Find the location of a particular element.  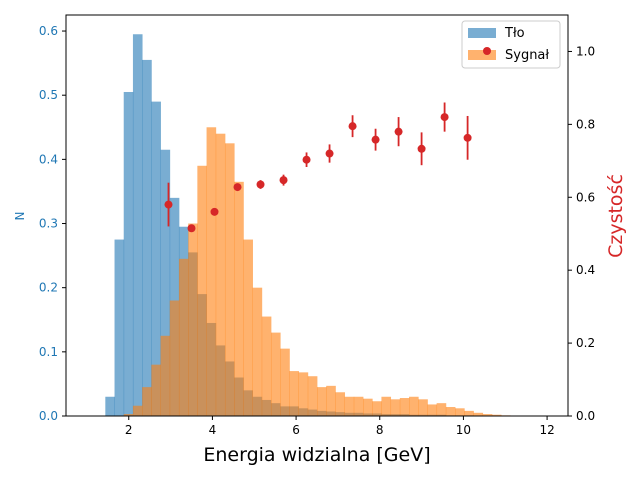

x-tick-label: 2 is located at coordinates (129, 430).